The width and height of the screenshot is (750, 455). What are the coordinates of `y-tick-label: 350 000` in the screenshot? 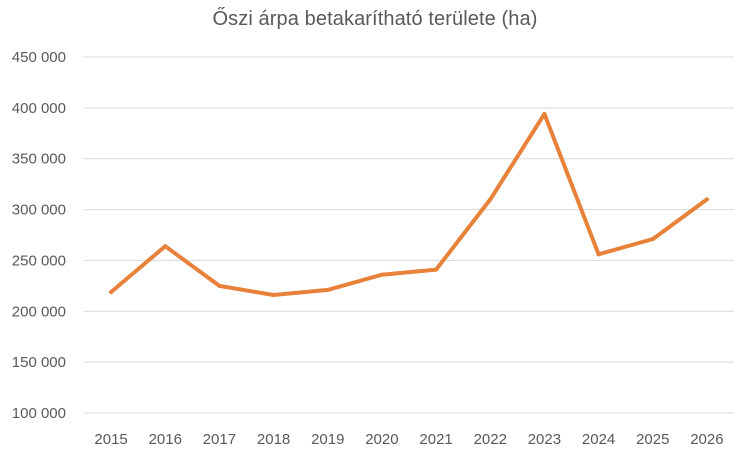 It's located at (39, 159).